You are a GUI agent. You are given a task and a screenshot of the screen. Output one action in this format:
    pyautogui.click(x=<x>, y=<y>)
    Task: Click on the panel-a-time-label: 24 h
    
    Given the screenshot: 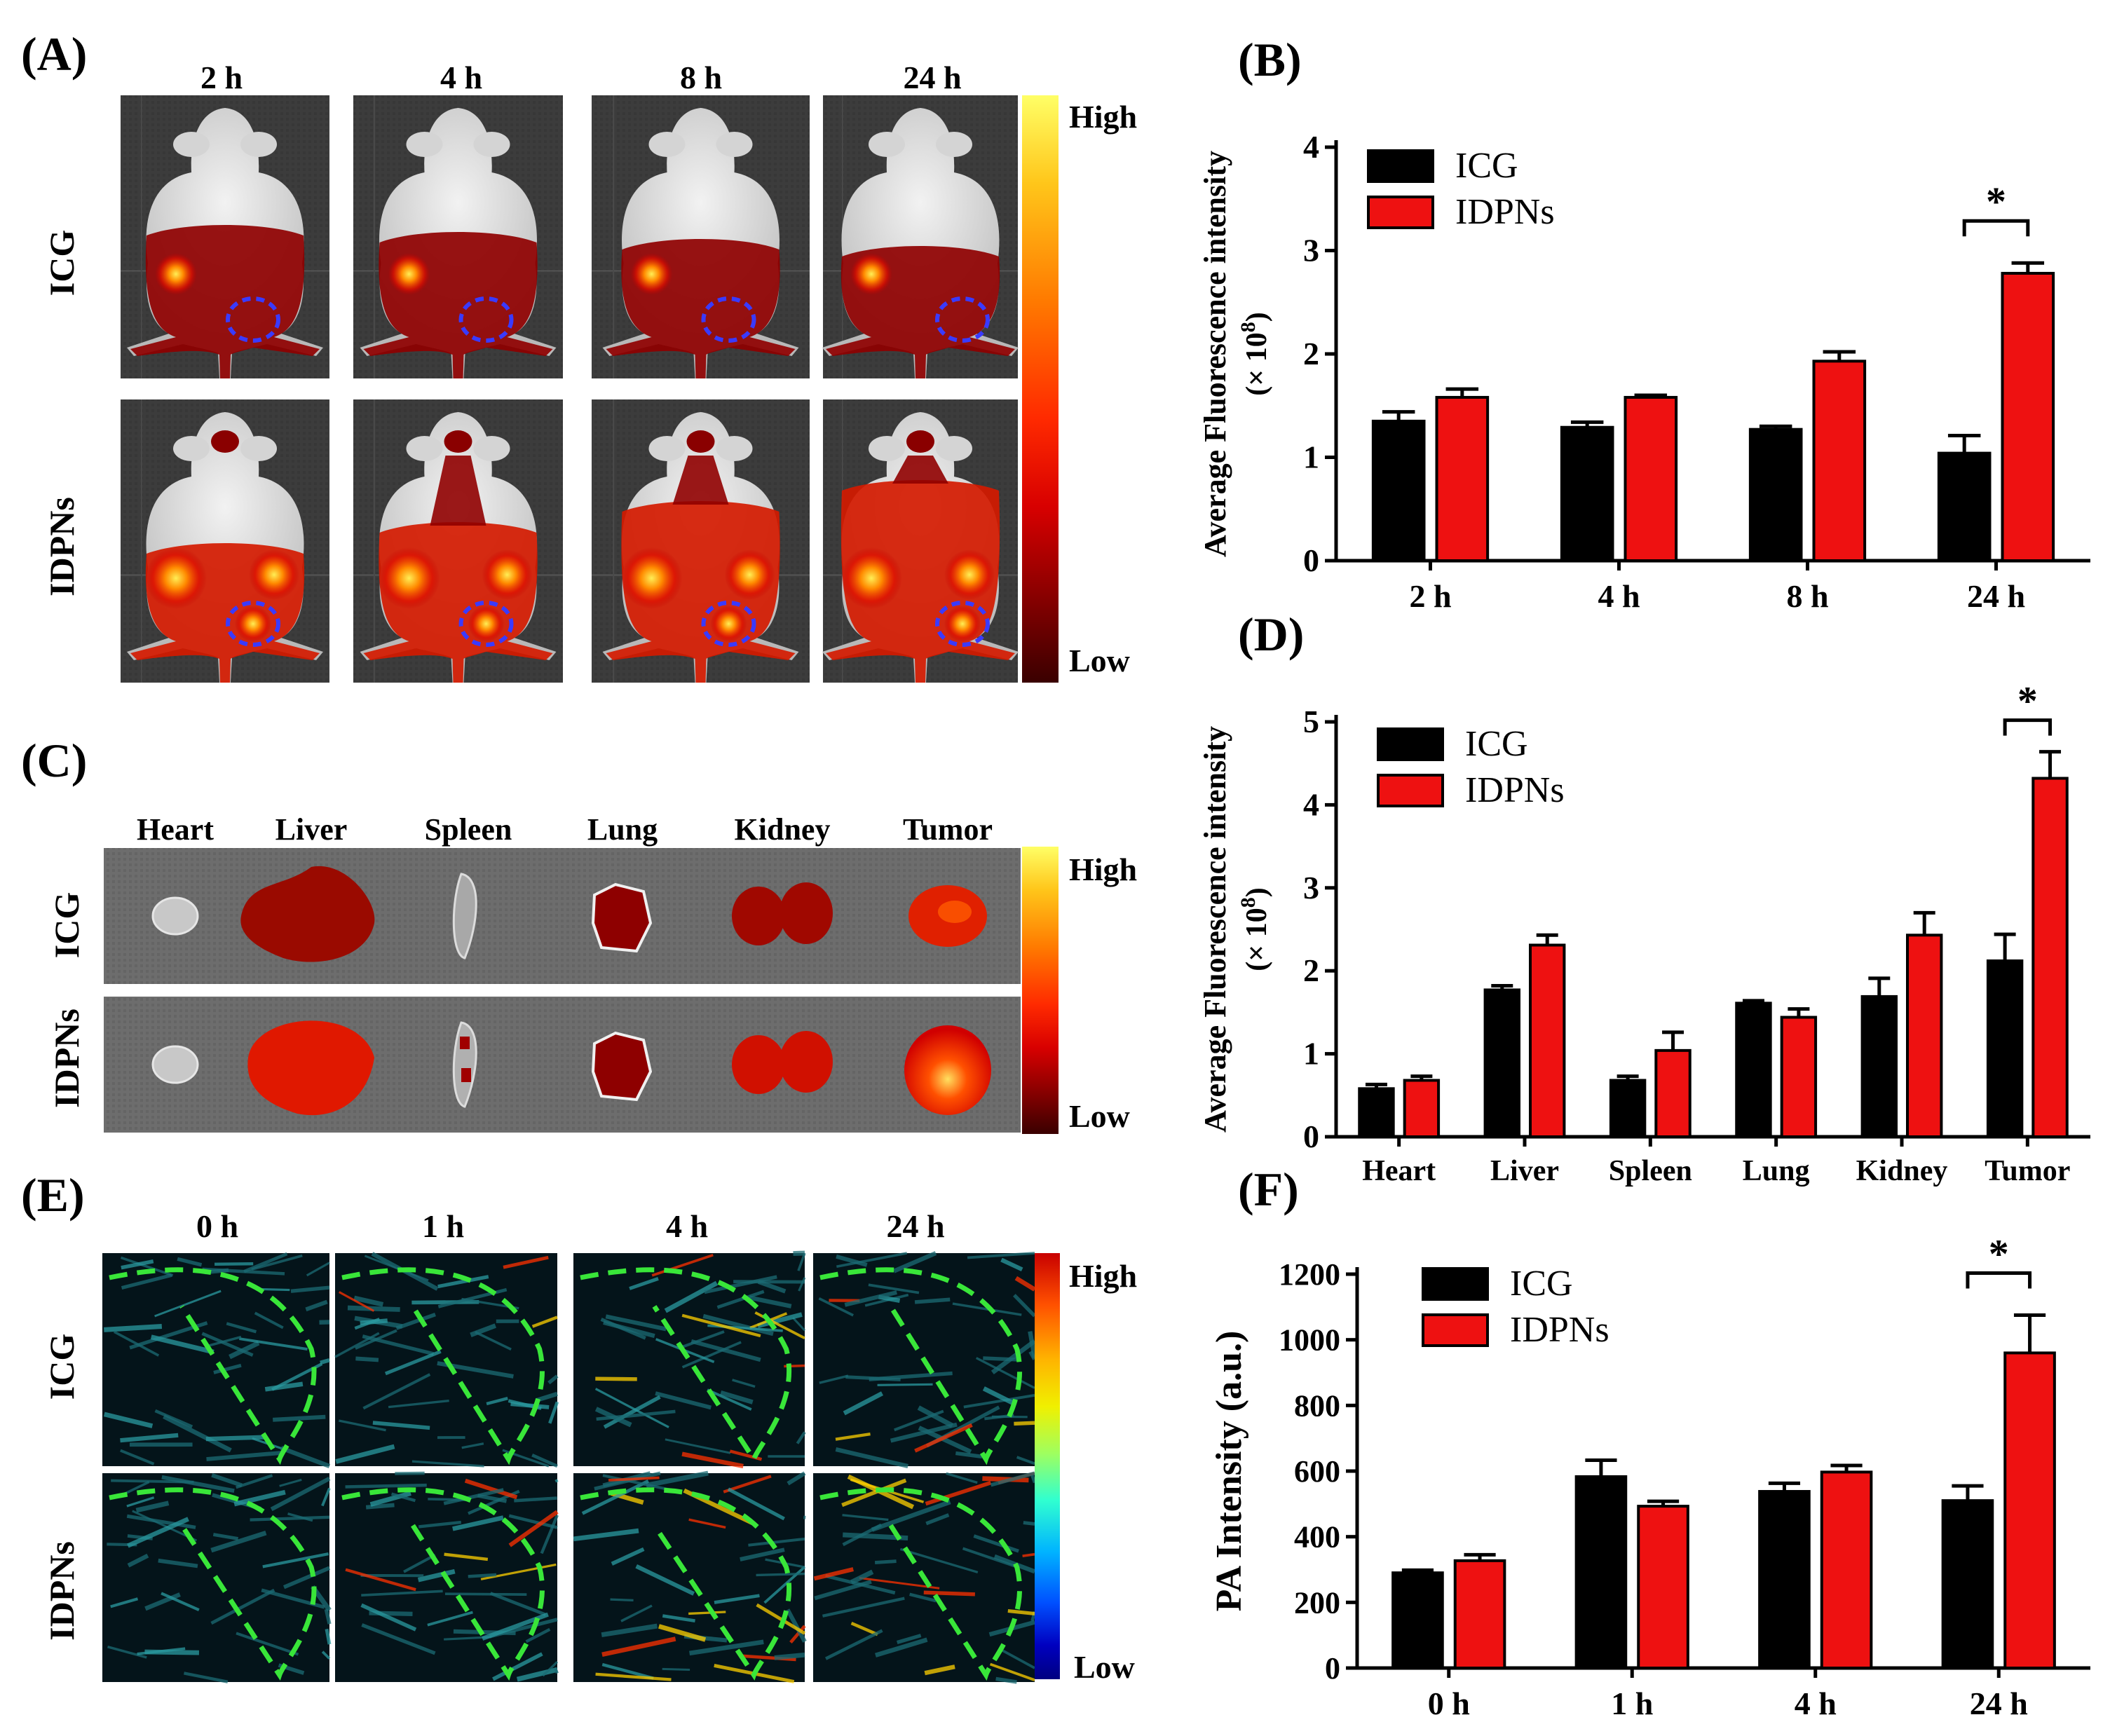 What is the action you would take?
    pyautogui.click(x=932, y=77)
    